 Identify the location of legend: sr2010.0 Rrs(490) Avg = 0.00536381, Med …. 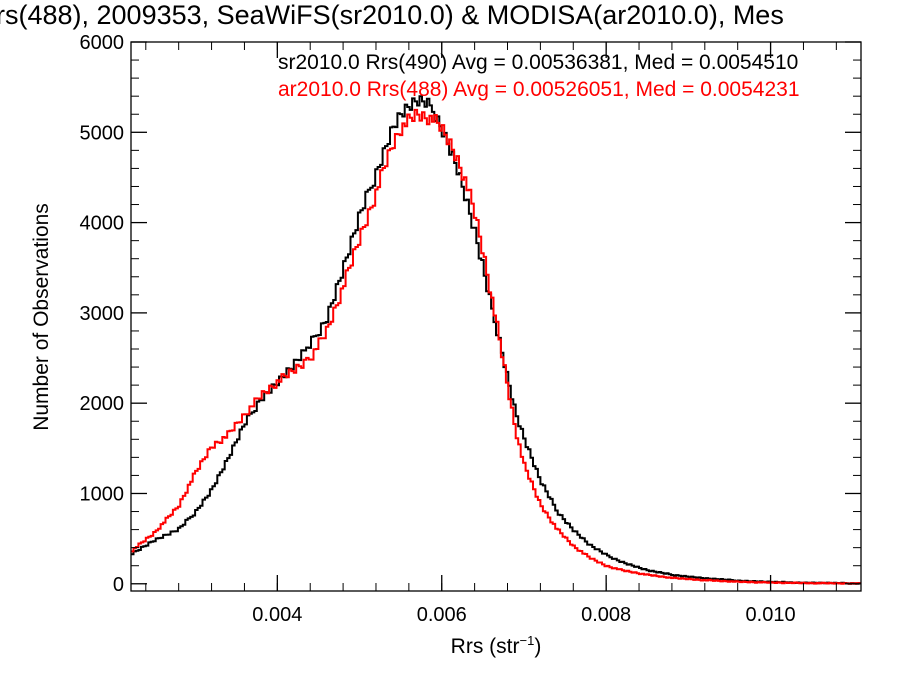
(539, 76).